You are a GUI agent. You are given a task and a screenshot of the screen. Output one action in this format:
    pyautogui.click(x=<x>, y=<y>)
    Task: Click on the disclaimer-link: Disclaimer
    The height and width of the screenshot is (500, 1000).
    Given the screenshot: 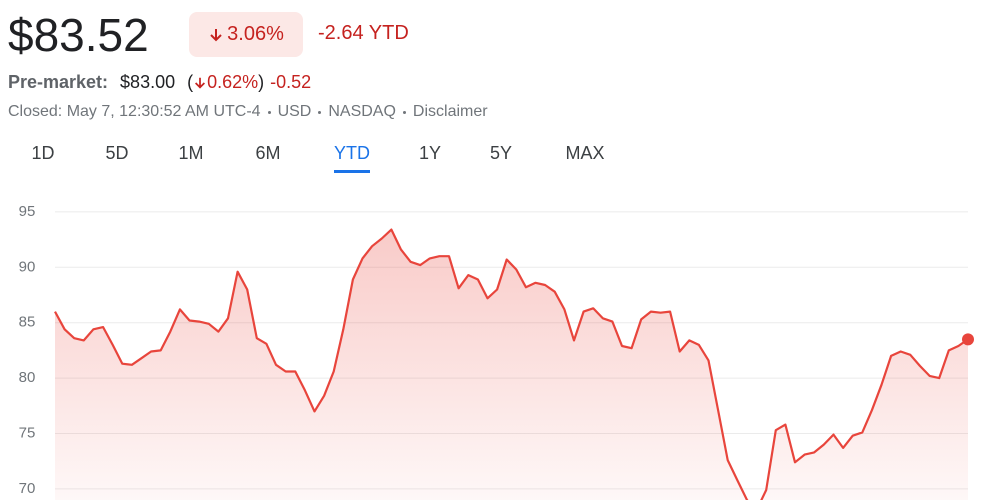 What is the action you would take?
    pyautogui.click(x=450, y=111)
    